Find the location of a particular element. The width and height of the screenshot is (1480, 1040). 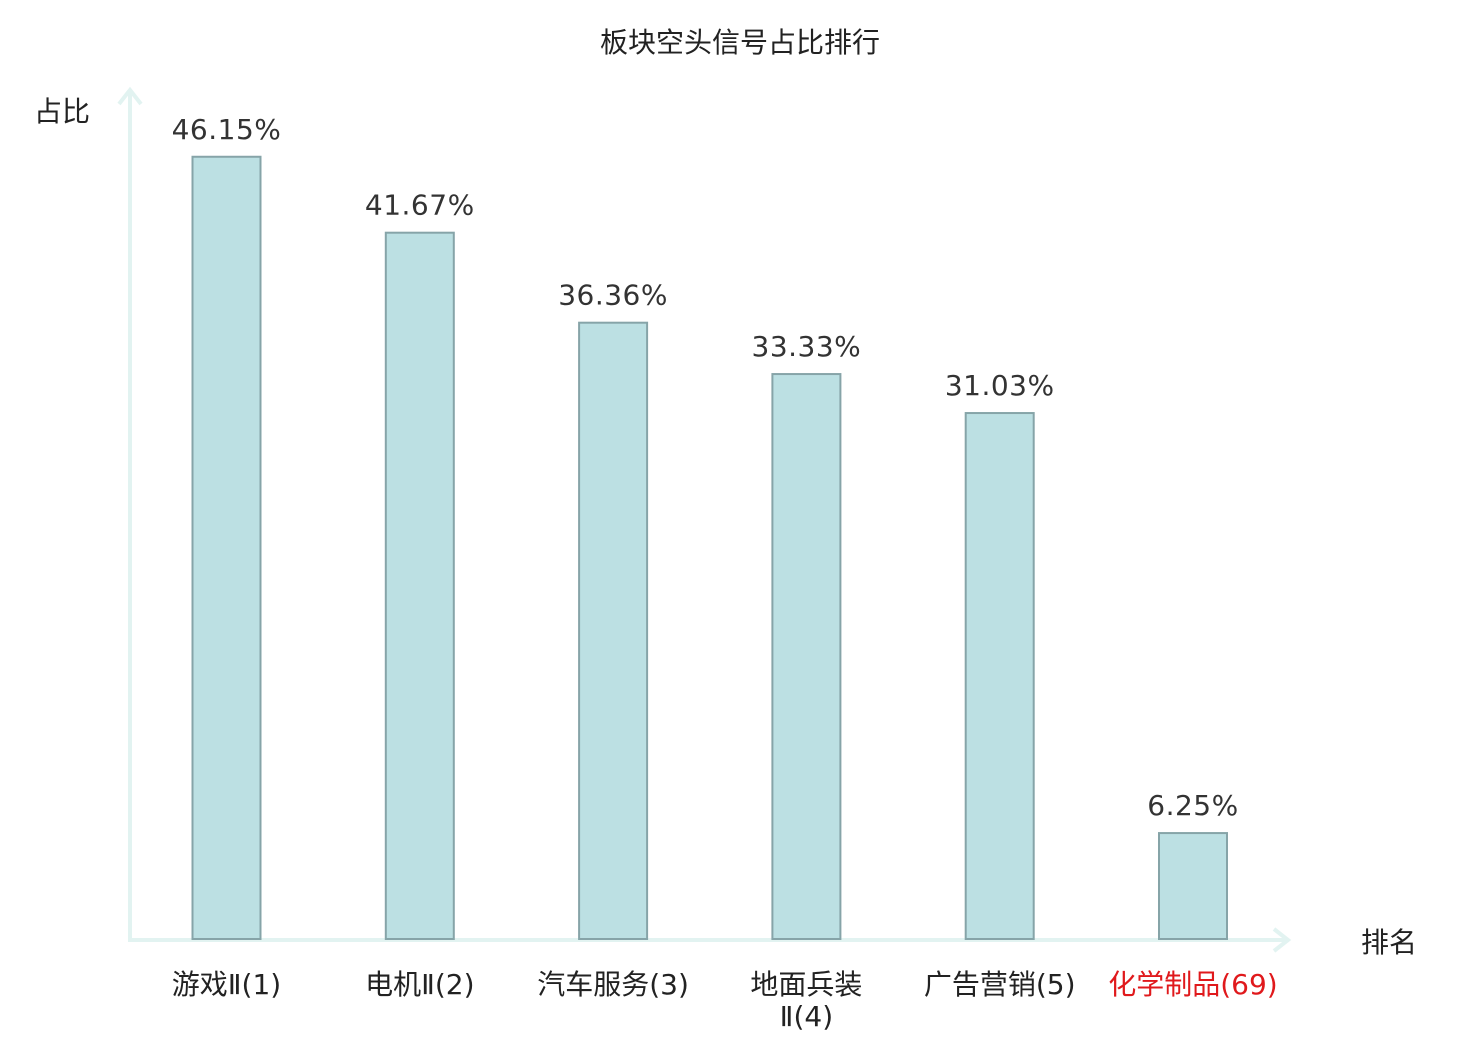

value-label-4: 33.33% is located at coordinates (807, 346).